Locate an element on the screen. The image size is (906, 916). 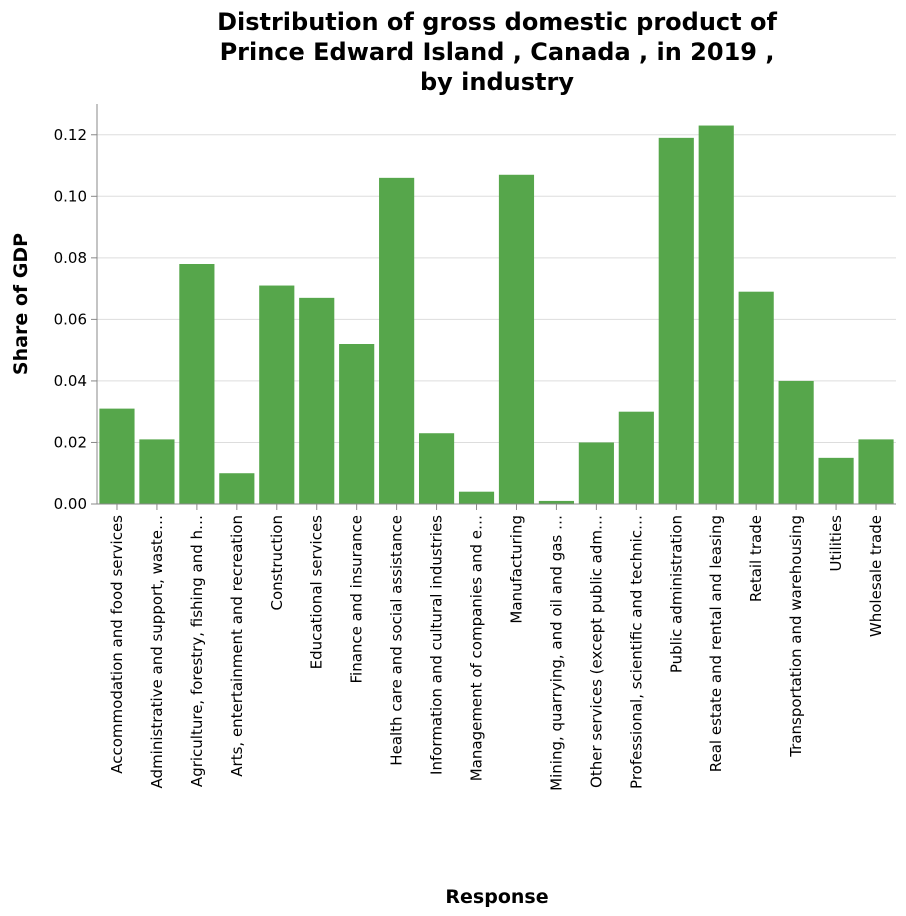
y-tick-label: 0.12 is located at coordinates (70, 135).